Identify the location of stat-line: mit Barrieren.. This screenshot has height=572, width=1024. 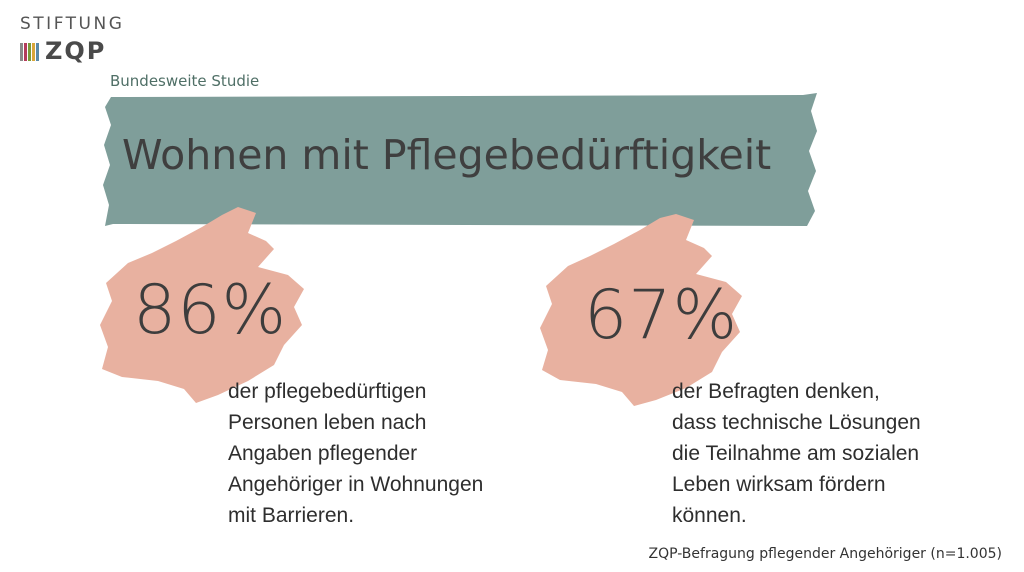
(291, 515).